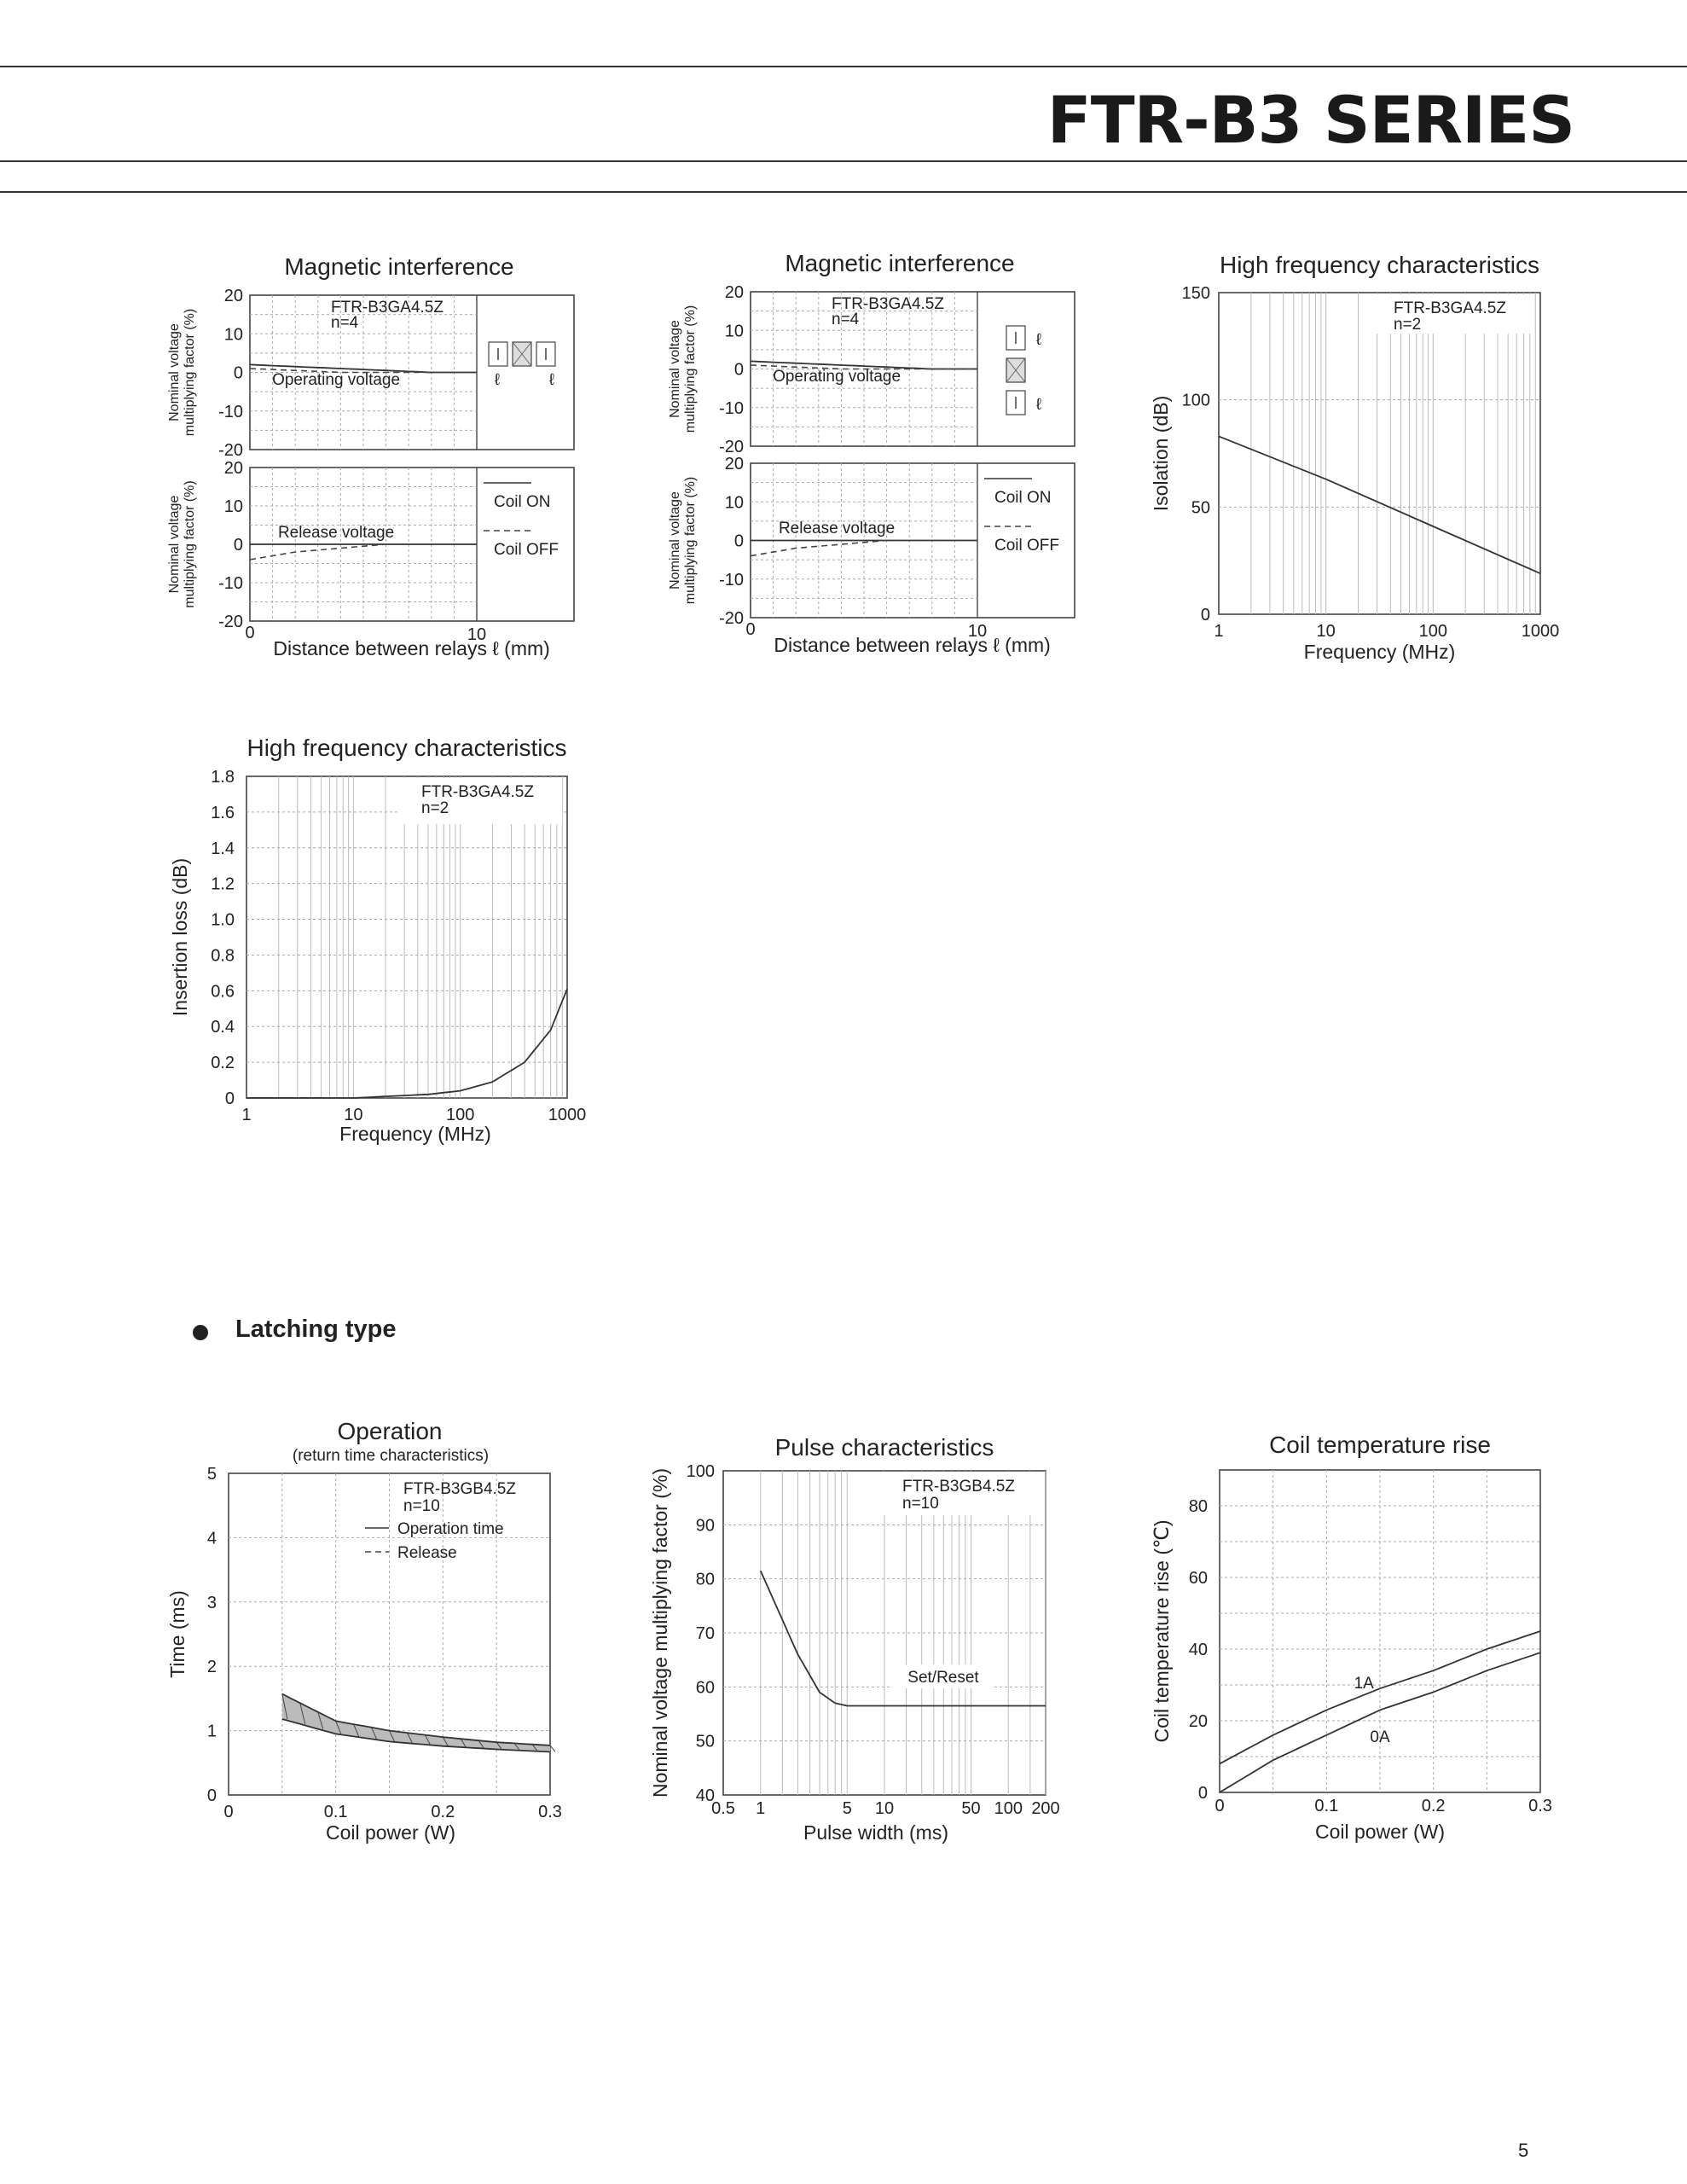 This screenshot has width=1687, height=2184. Describe the element at coordinates (246, 1115) in the screenshot. I see `x-tick-label: 1` at that location.